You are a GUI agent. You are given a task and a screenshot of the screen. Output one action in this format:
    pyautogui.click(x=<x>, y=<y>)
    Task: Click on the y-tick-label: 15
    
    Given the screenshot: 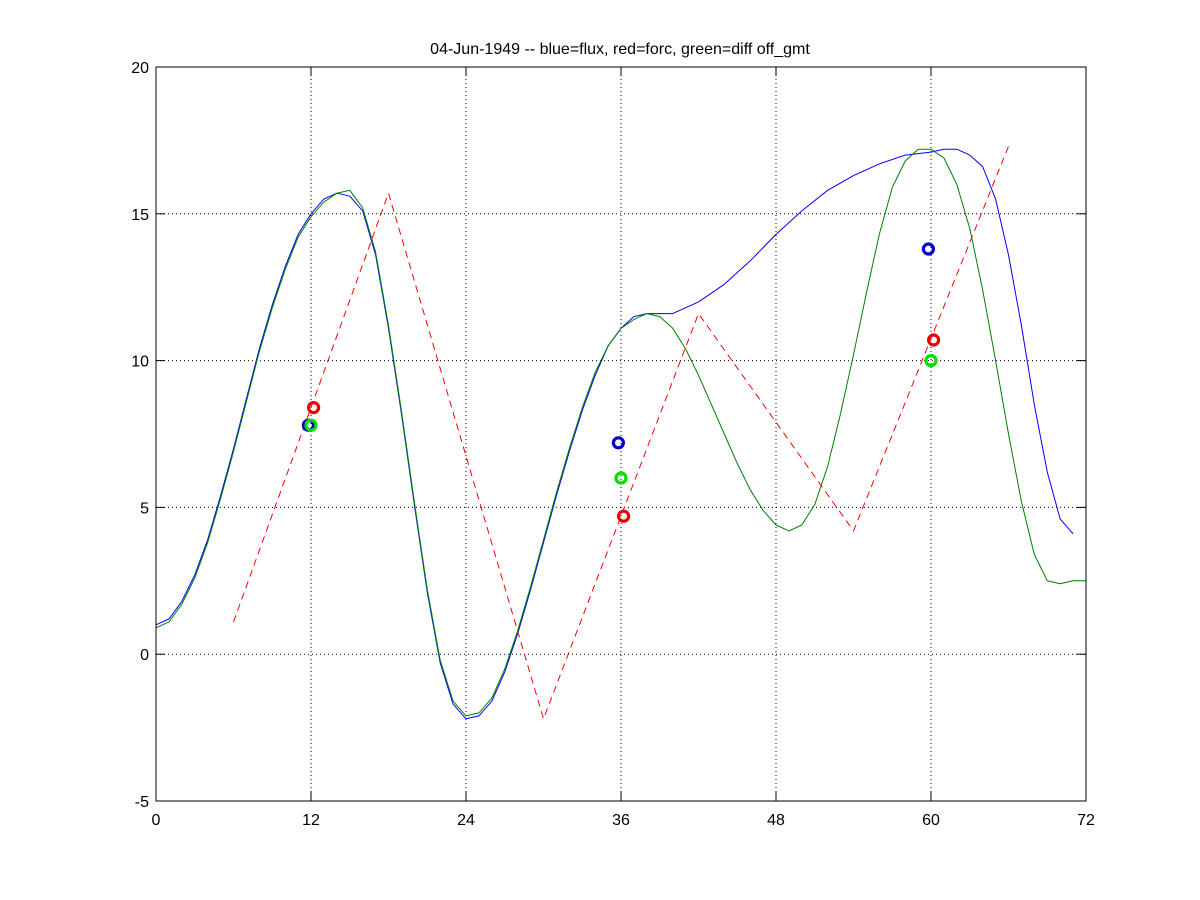 What is the action you would take?
    pyautogui.click(x=140, y=215)
    